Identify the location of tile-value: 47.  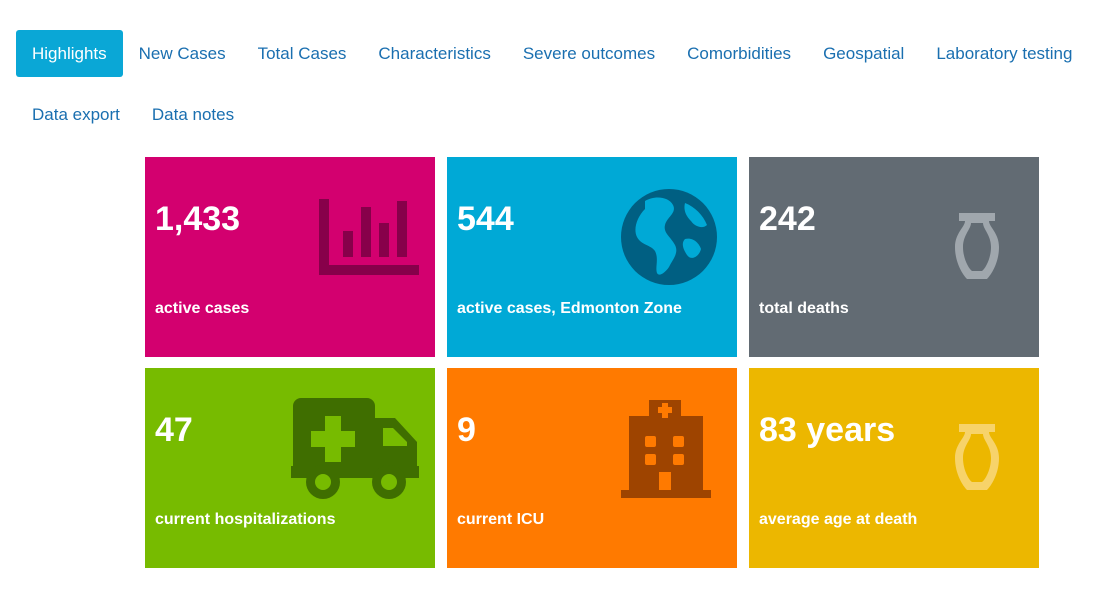
(174, 430).